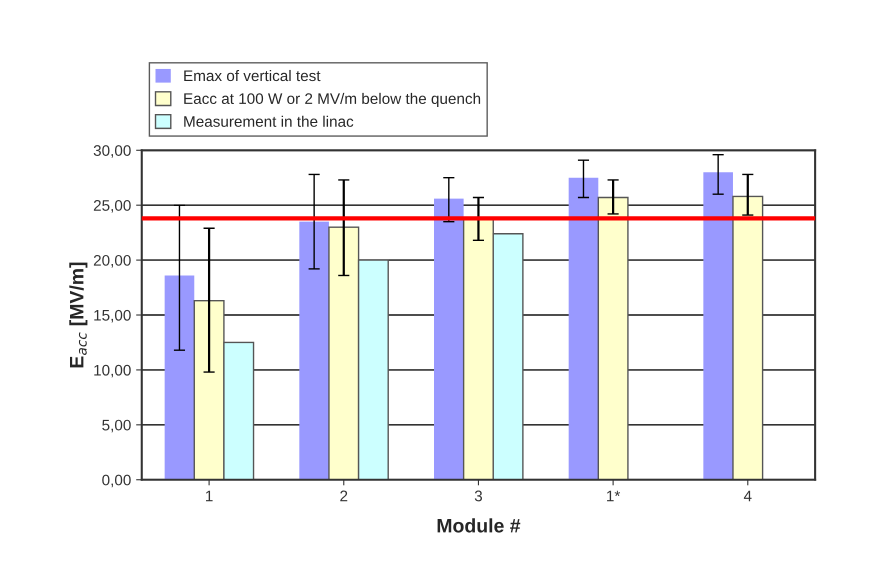 The height and width of the screenshot is (578, 886). I want to click on legend-label: Measurement in the linac, so click(269, 121).